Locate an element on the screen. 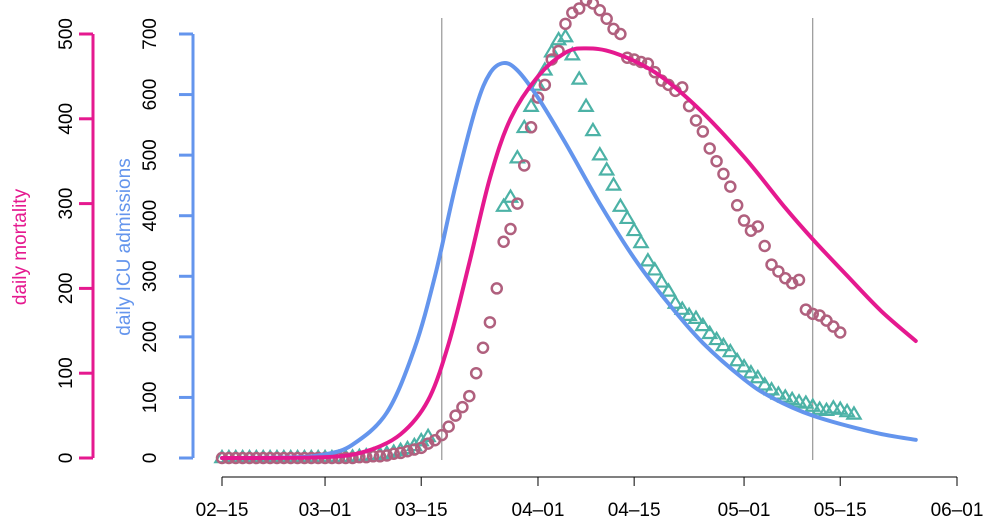  y-axis-icu-tick-label: 200 is located at coordinates (150, 337).